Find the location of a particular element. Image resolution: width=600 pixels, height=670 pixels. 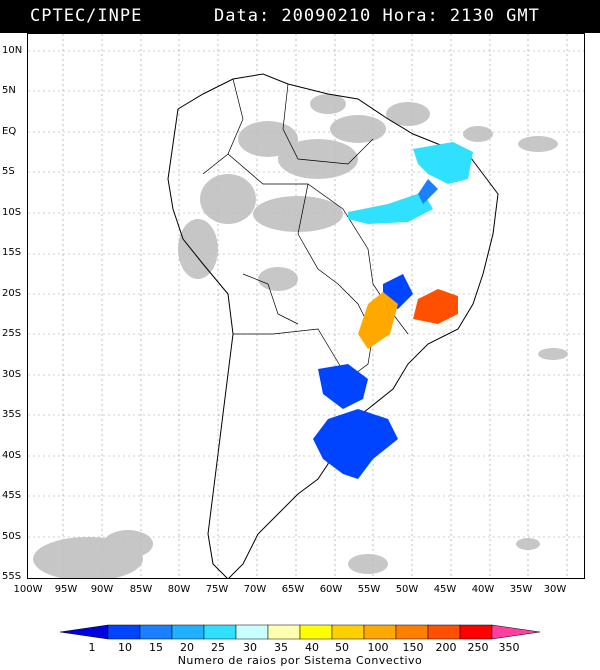

legend-value-30: 30 is located at coordinates (250, 647).